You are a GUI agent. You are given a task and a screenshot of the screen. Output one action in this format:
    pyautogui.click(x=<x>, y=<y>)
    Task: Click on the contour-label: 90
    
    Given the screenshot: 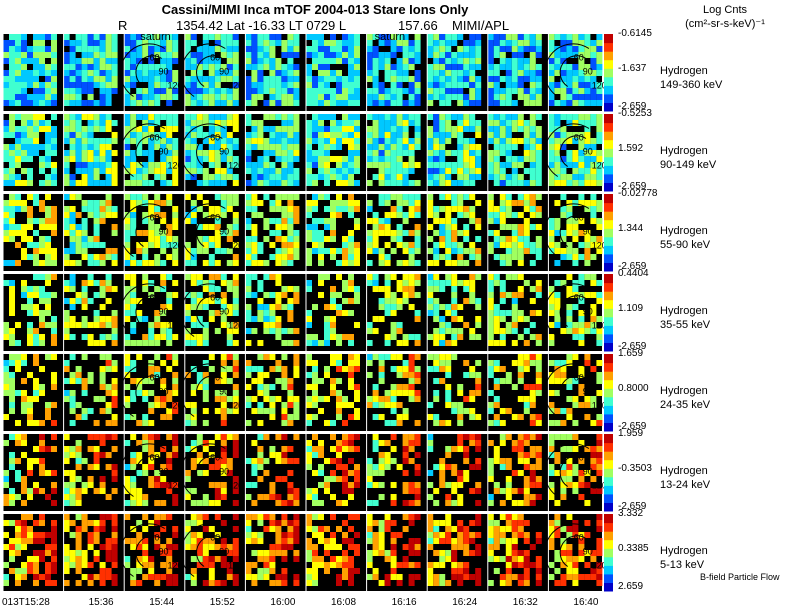 What is the action you would take?
    pyautogui.click(x=164, y=232)
    